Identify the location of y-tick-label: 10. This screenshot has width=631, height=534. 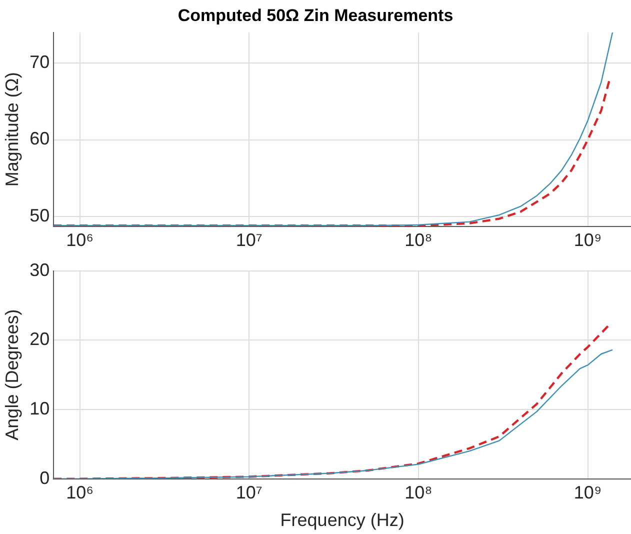
(40, 408).